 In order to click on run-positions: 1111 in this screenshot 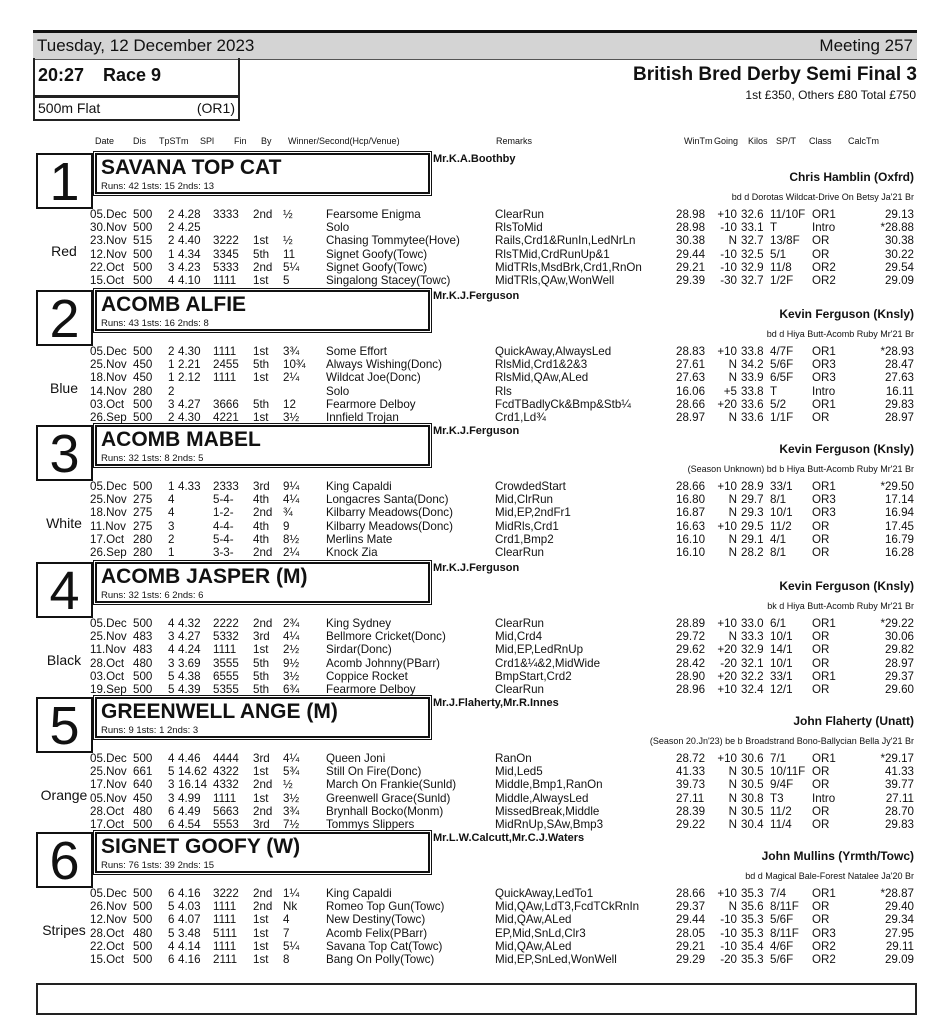, I will do `click(225, 946)`.